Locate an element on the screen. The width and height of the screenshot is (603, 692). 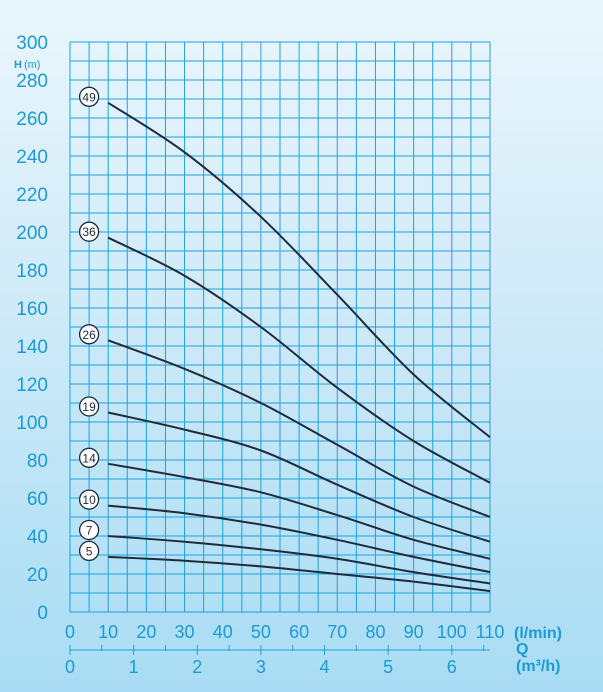
badge-label: 36 is located at coordinates (89, 232).